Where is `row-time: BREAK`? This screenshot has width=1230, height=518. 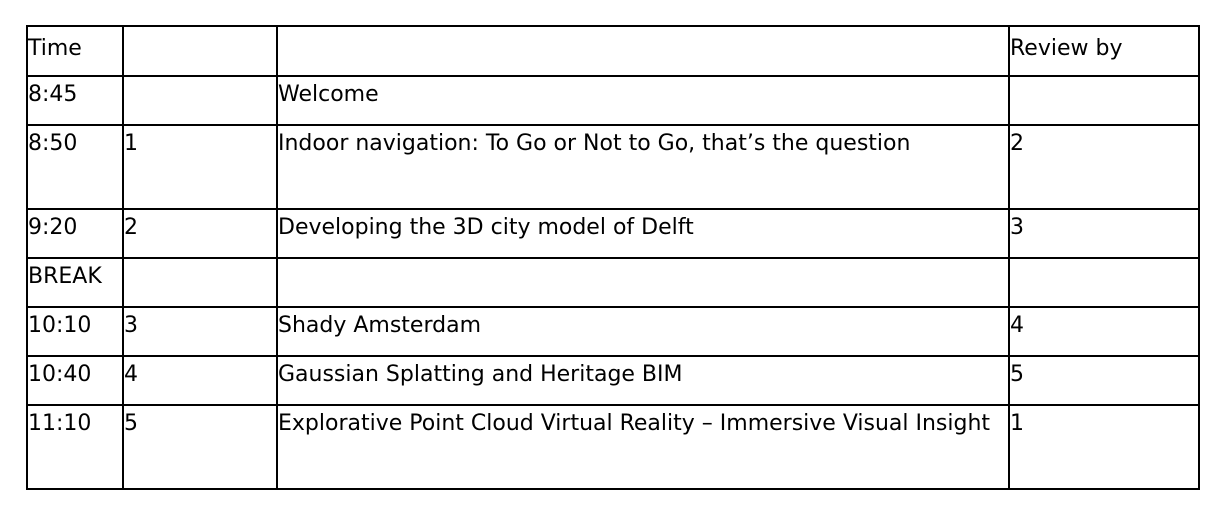 row-time: BREAK is located at coordinates (75, 282).